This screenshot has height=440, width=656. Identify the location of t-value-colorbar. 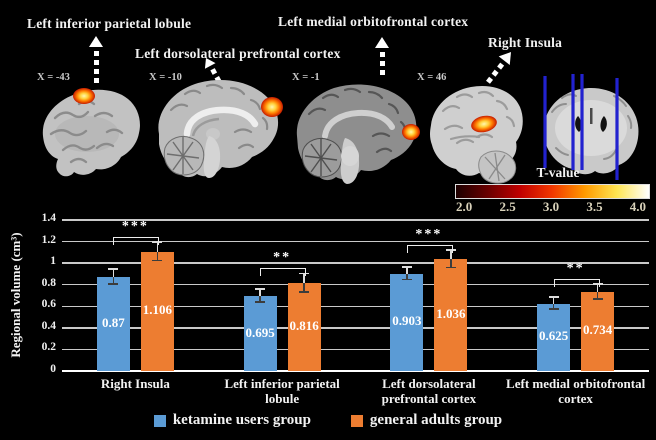
(552, 191).